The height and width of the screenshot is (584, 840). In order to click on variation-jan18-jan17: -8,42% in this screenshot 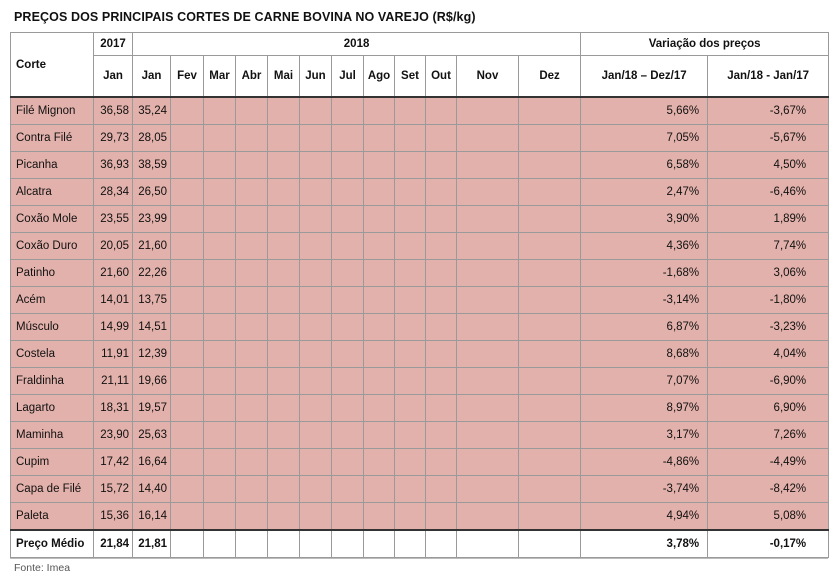, I will do `click(768, 489)`.